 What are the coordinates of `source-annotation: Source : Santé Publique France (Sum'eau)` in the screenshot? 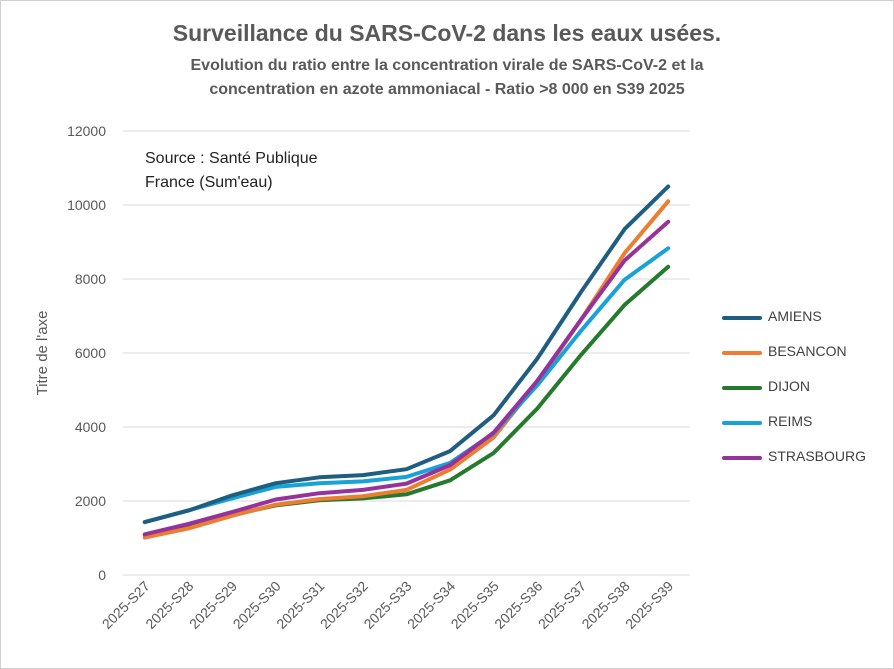 It's located at (231, 171).